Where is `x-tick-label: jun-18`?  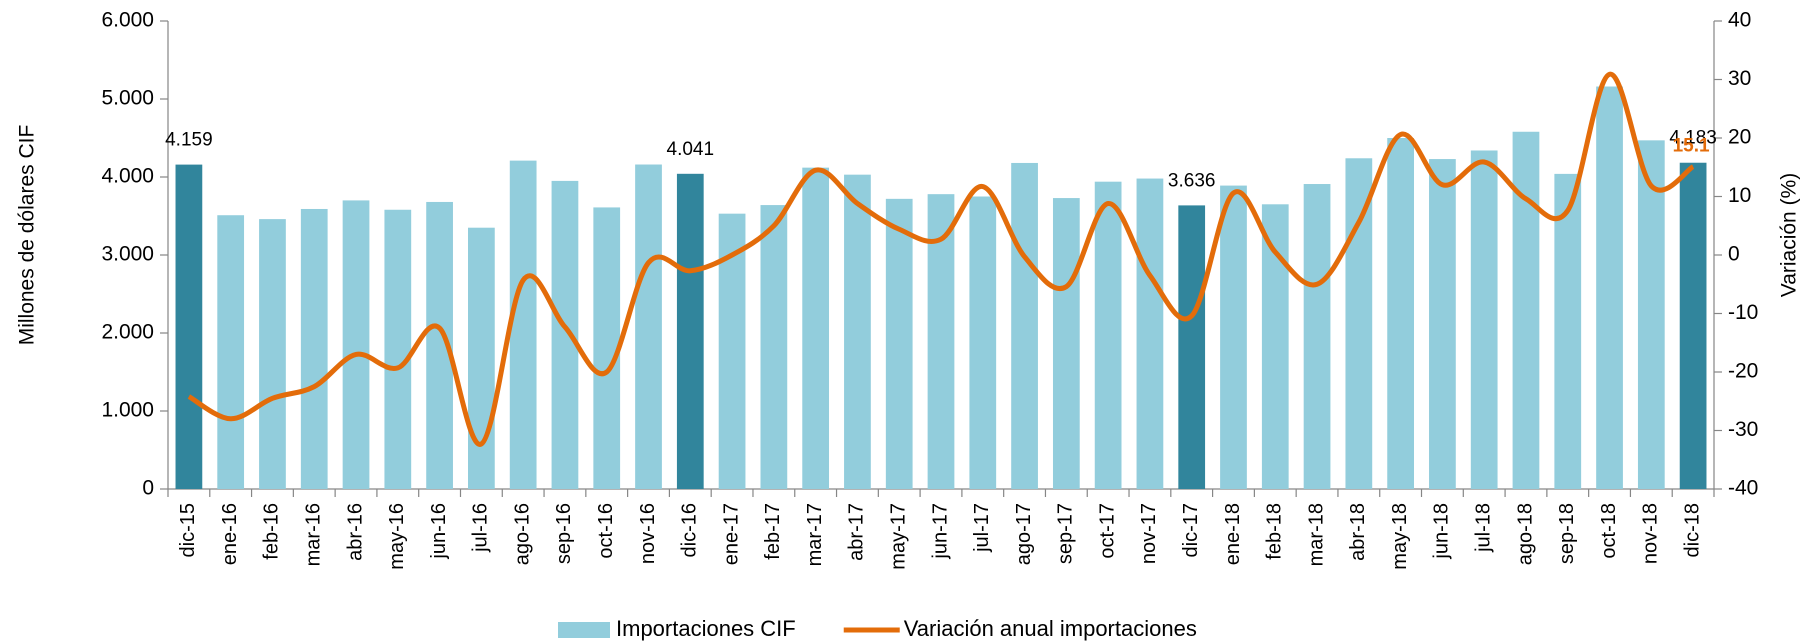 x-tick-label: jun-18 is located at coordinates (1442, 531).